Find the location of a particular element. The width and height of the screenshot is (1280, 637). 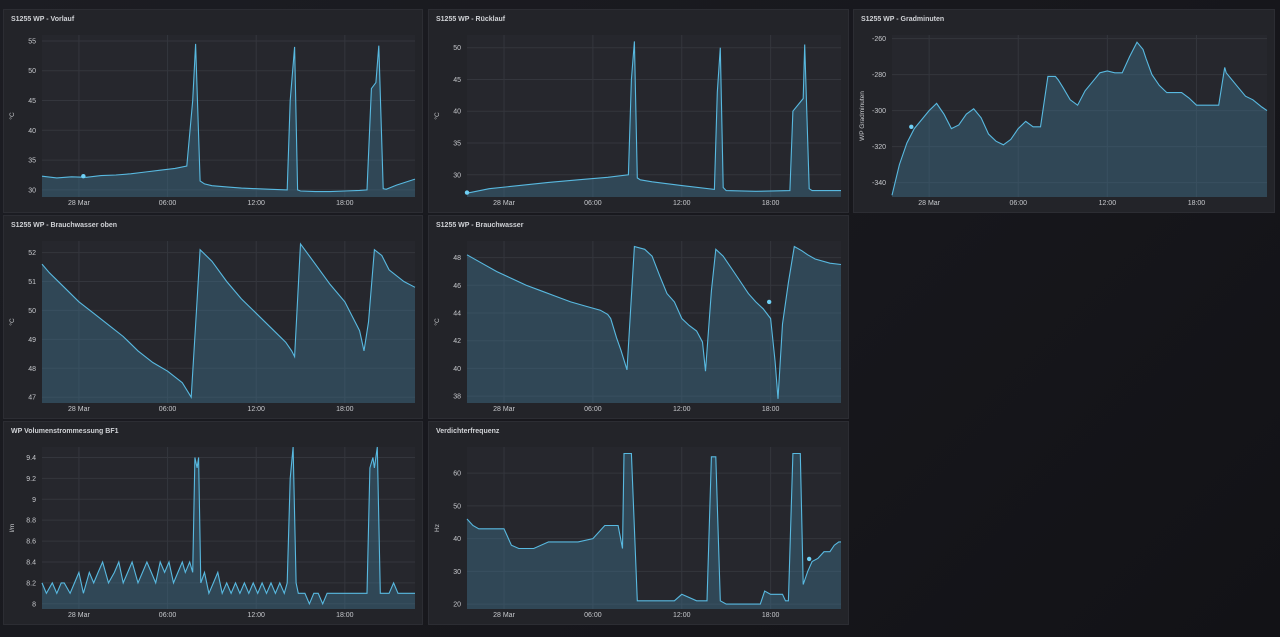

panel-title: S1255 WP - Vorlauf is located at coordinates (43, 19).